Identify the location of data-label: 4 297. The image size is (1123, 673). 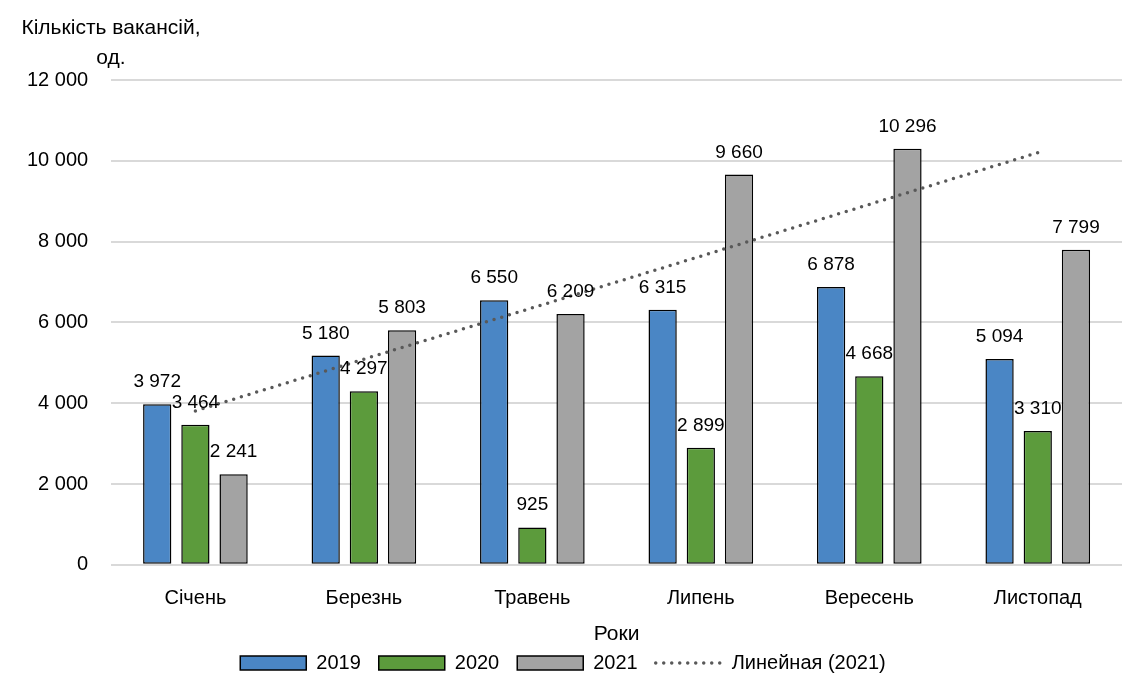
(364, 368).